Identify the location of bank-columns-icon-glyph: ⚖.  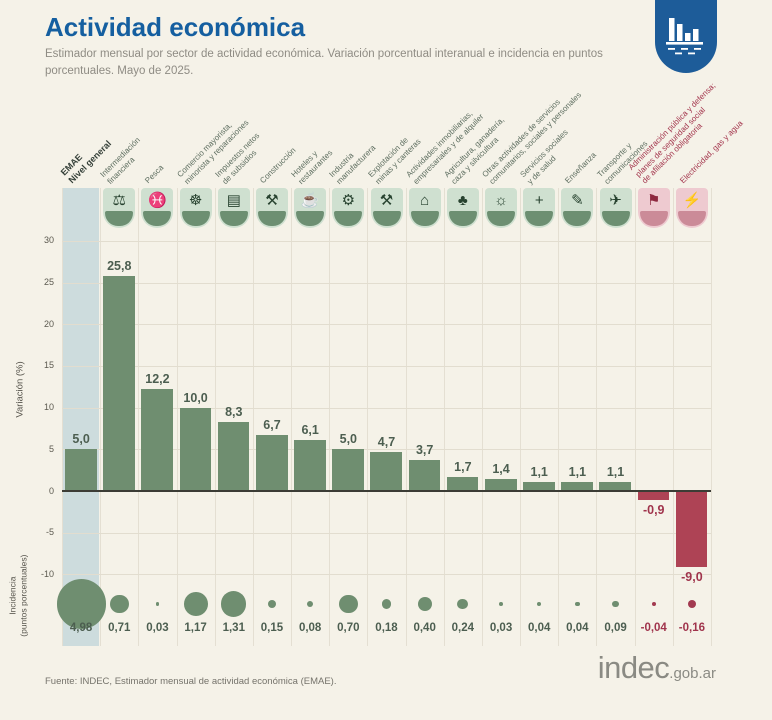
(119, 200).